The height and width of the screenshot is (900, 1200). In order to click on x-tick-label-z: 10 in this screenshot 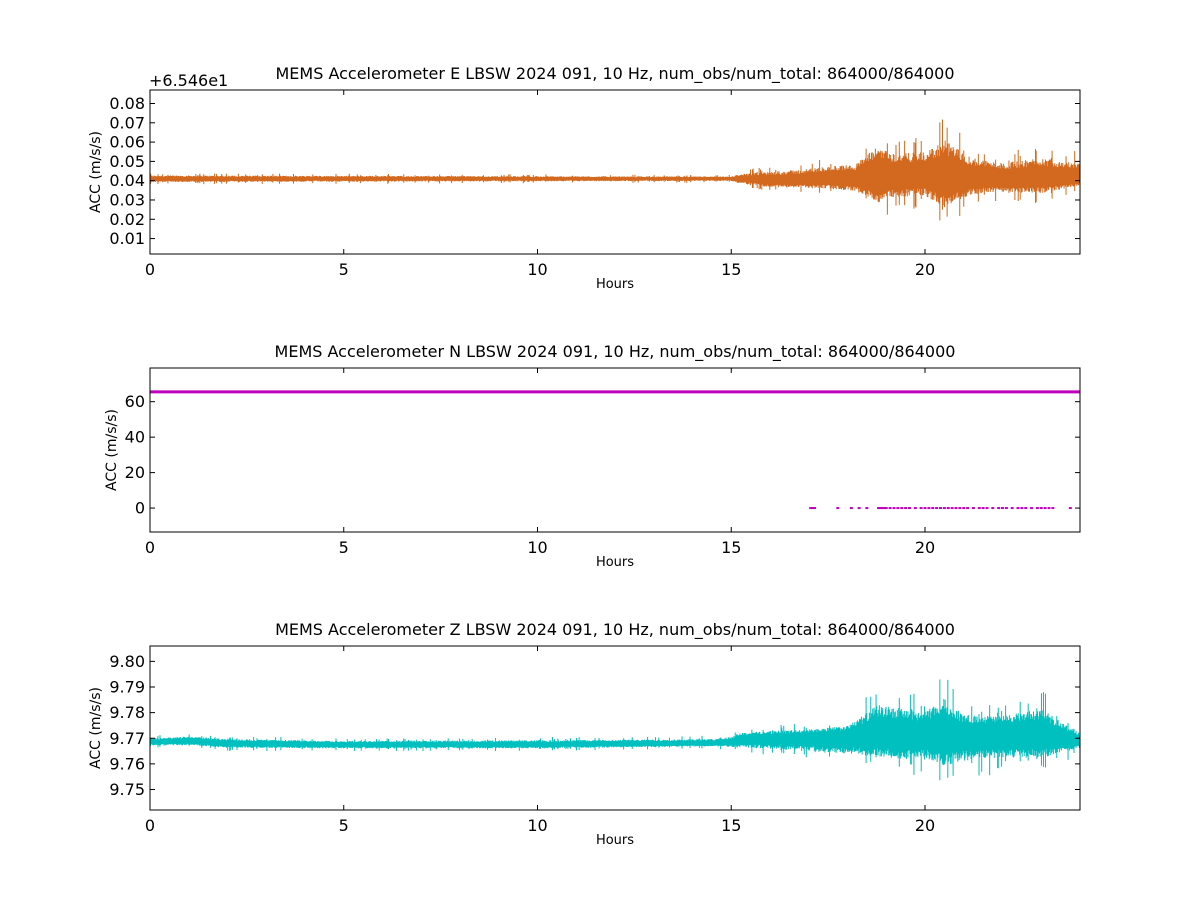, I will do `click(537, 825)`.